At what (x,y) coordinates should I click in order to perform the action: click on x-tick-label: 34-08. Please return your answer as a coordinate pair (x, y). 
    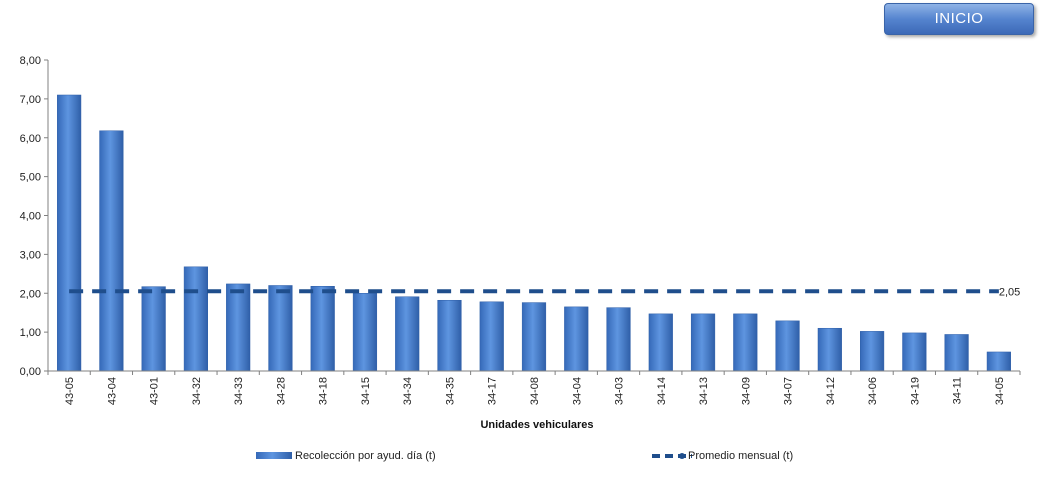
    Looking at the image, I should click on (535, 391).